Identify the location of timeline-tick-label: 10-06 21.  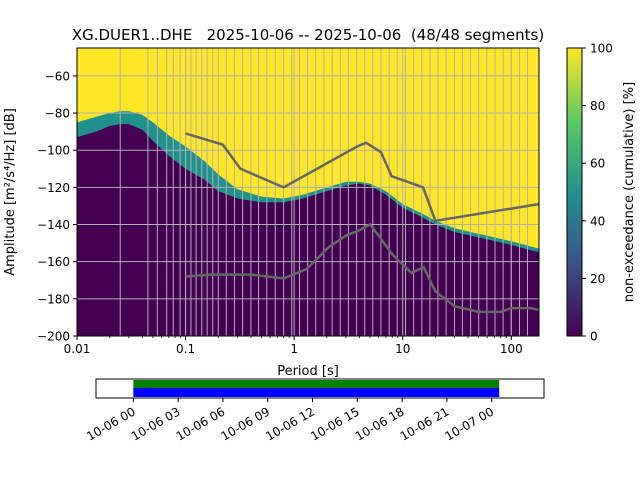
(425, 423).